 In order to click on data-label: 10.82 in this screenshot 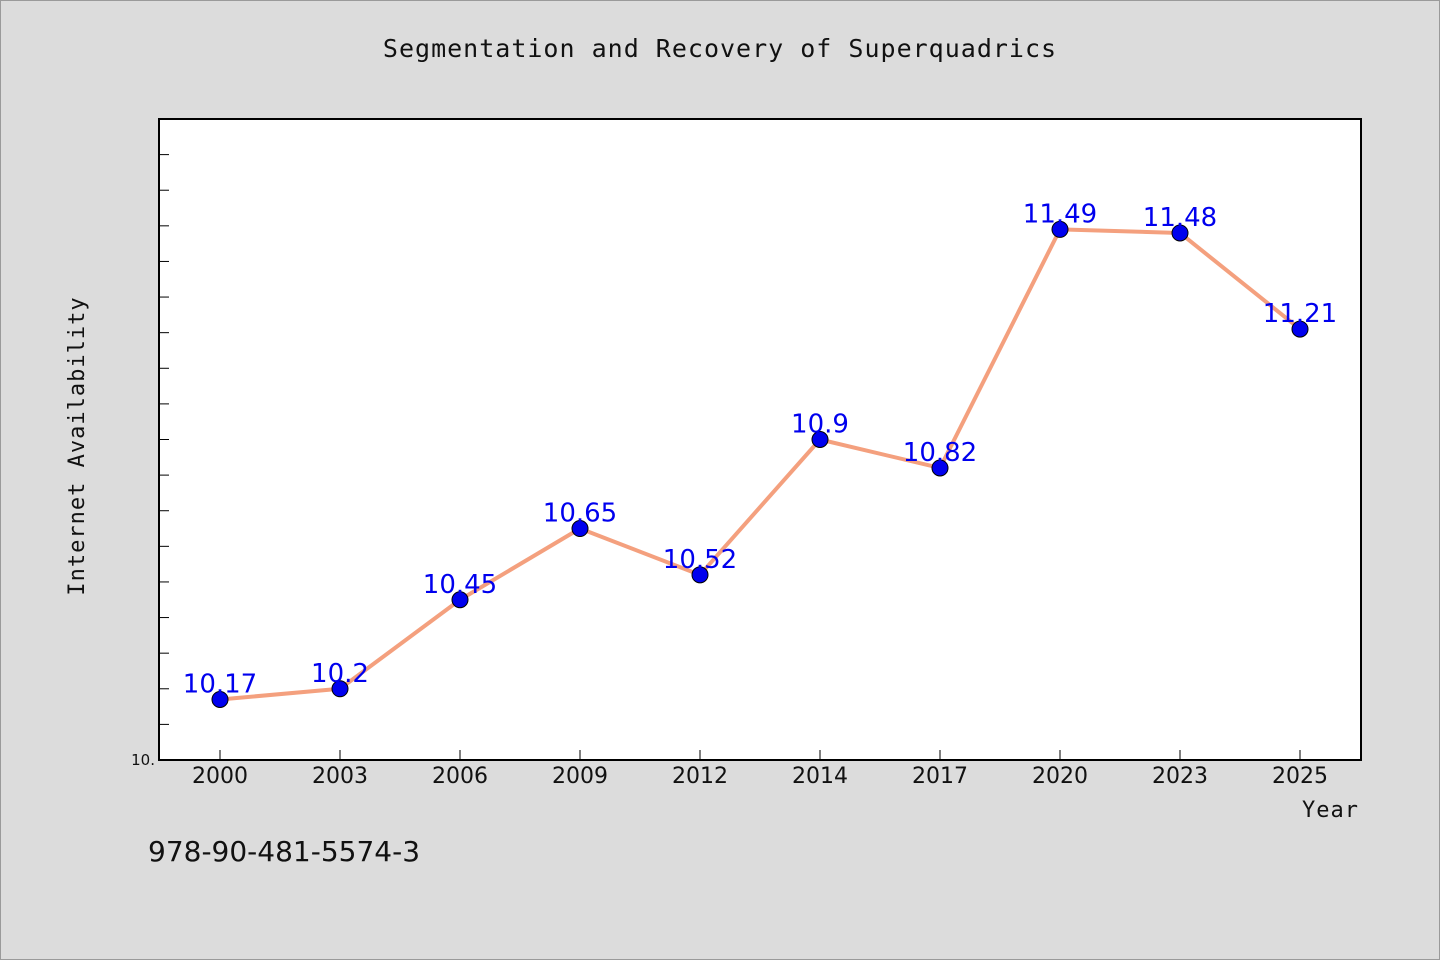, I will do `click(940, 453)`.